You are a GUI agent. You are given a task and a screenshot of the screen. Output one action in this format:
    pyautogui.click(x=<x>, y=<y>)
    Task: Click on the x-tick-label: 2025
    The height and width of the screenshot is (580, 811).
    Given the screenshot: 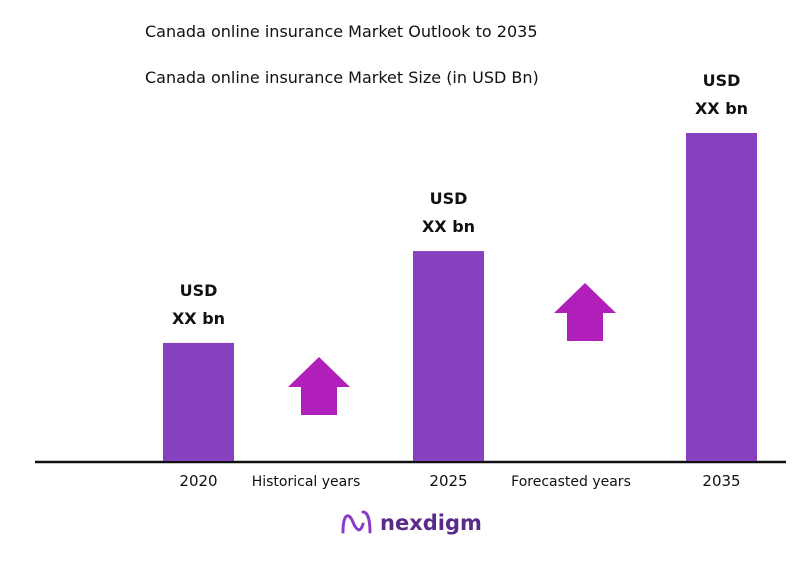 What is the action you would take?
    pyautogui.click(x=448, y=481)
    